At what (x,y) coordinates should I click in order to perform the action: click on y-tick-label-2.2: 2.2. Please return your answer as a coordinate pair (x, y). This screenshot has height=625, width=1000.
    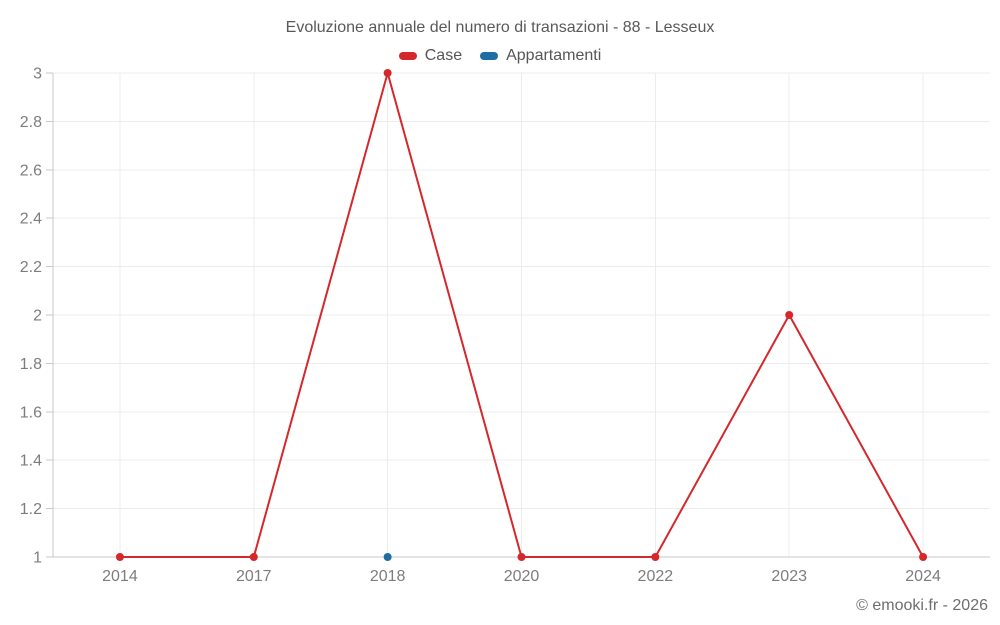
    Looking at the image, I should click on (31, 267).